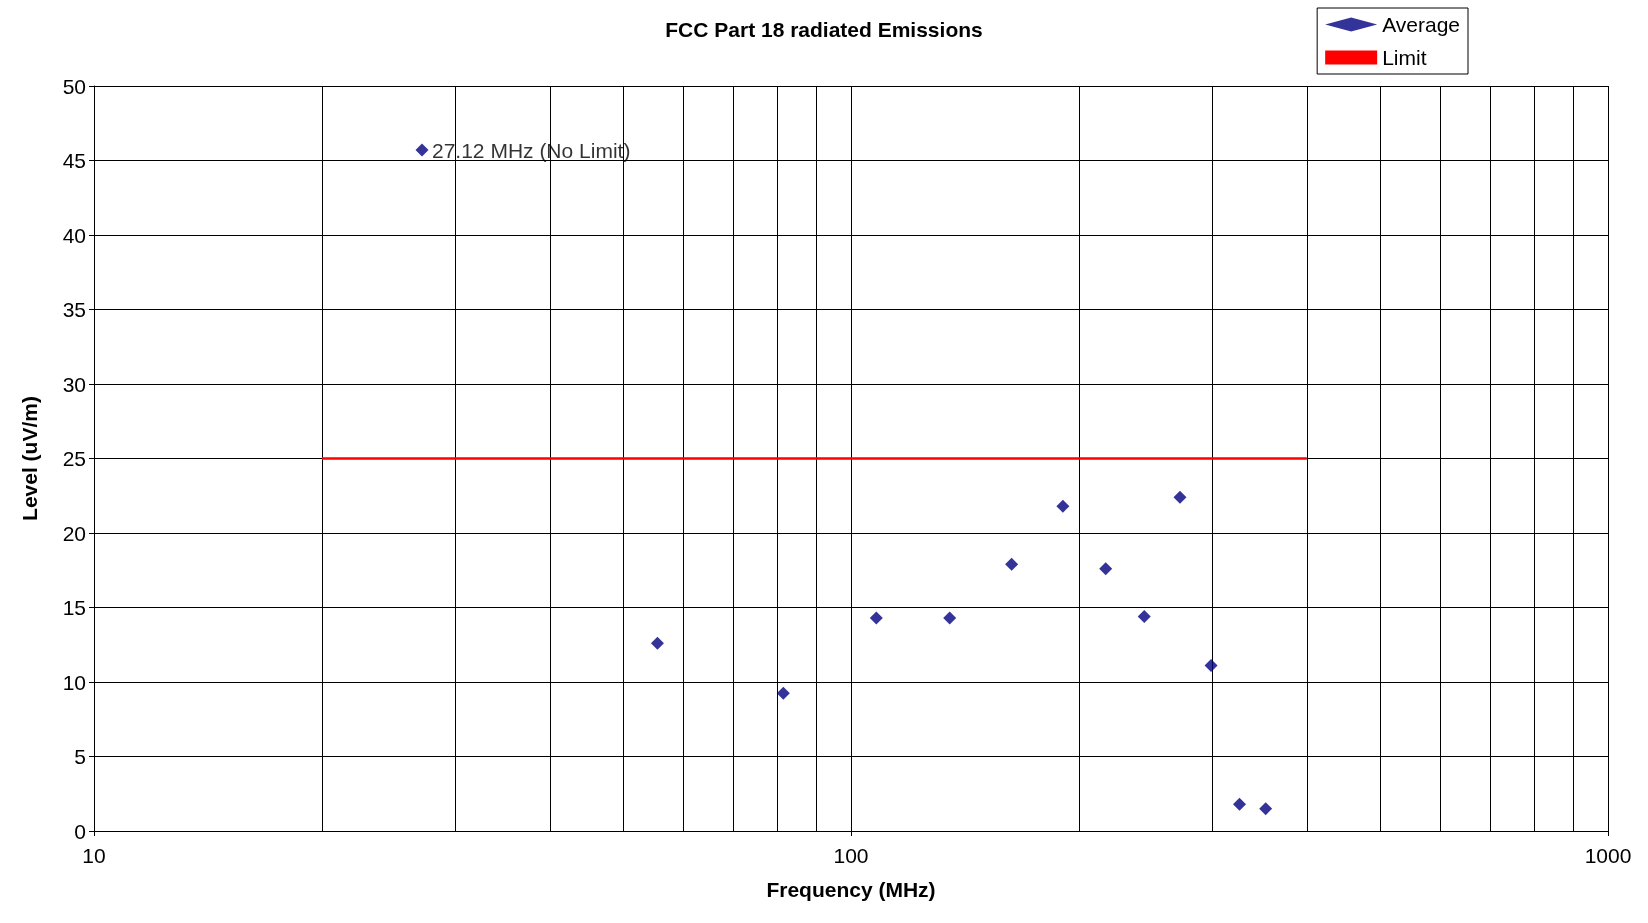  What do you see at coordinates (1608, 855) in the screenshot?
I see `x-tick-label: 1000` at bounding box center [1608, 855].